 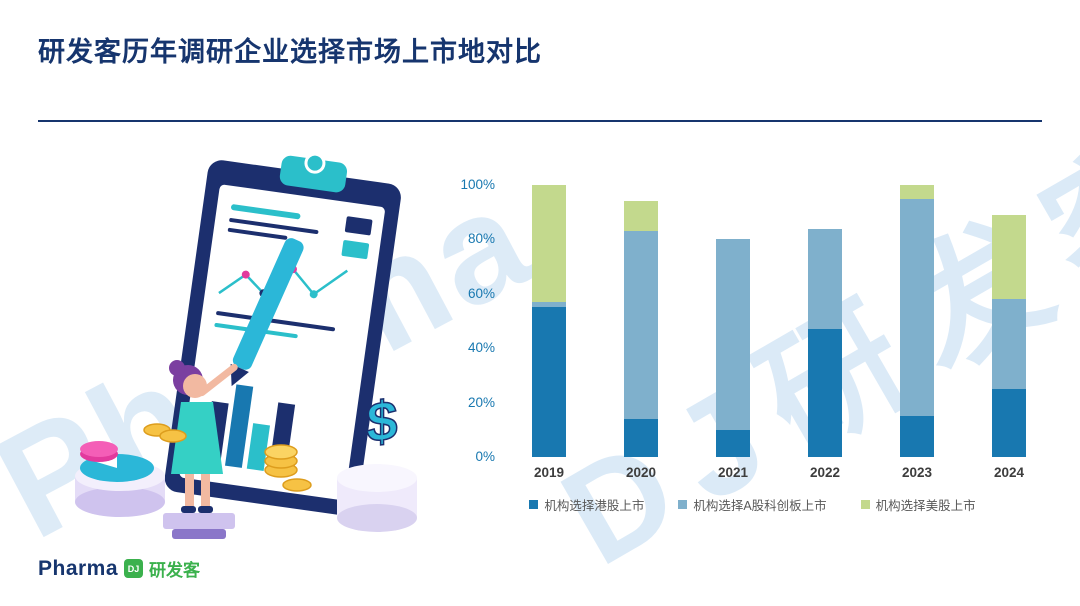 I want to click on clipboard-graphic, so click(x=282, y=334).